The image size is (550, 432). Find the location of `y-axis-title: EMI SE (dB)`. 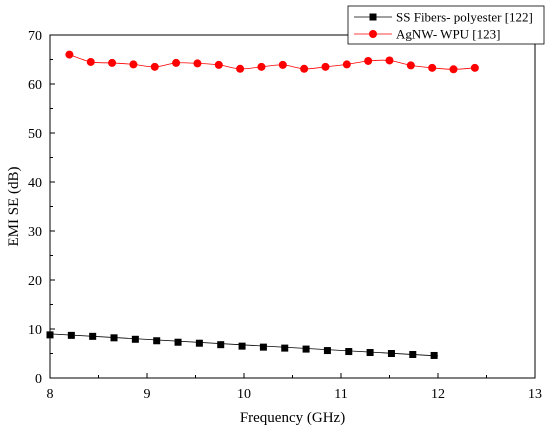

y-axis-title: EMI SE (dB) is located at coordinates (14, 207).